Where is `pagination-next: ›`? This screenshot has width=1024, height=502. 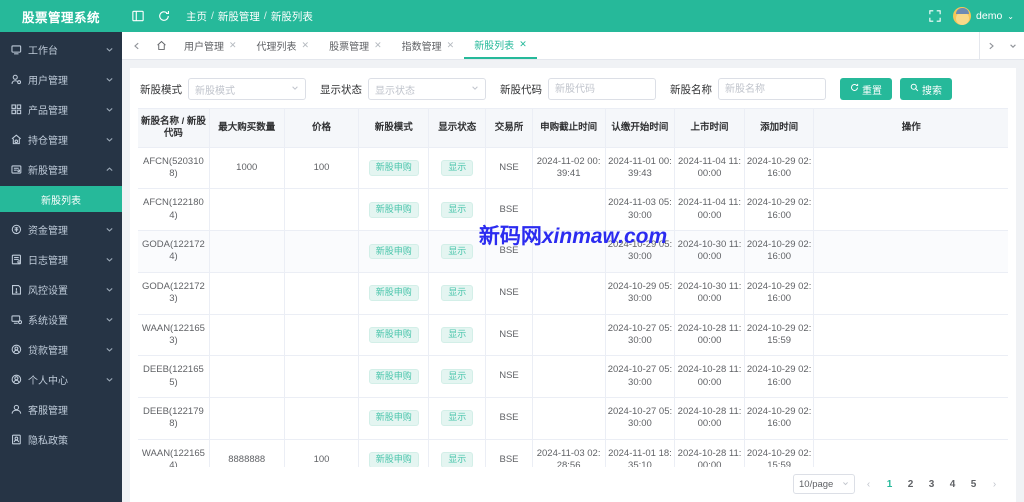
pagination-next: › is located at coordinates (994, 484).